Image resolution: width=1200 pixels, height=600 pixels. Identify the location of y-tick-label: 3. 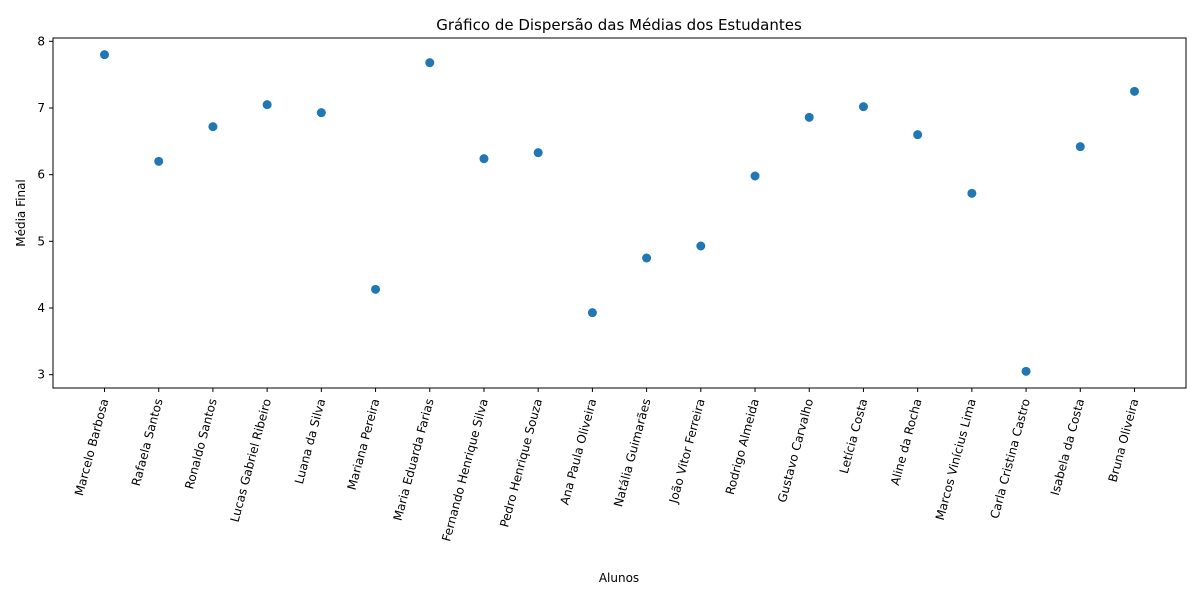
(41, 375).